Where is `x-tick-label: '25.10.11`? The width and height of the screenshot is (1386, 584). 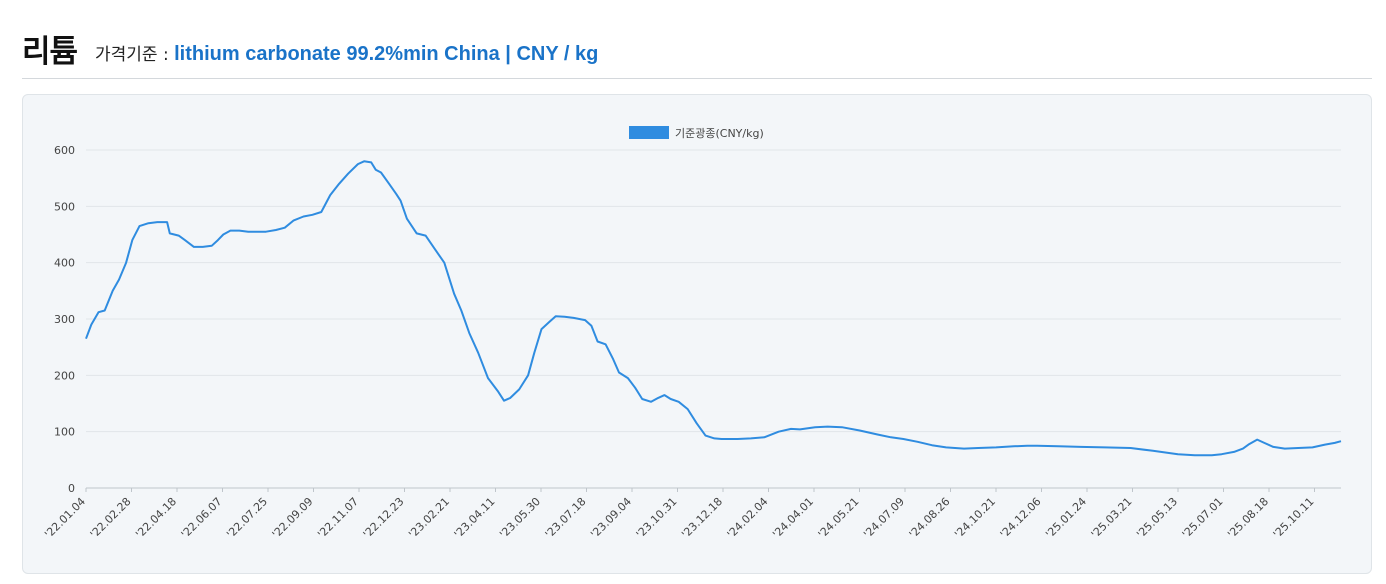 x-tick-label: '25.10.11 is located at coordinates (1294, 518).